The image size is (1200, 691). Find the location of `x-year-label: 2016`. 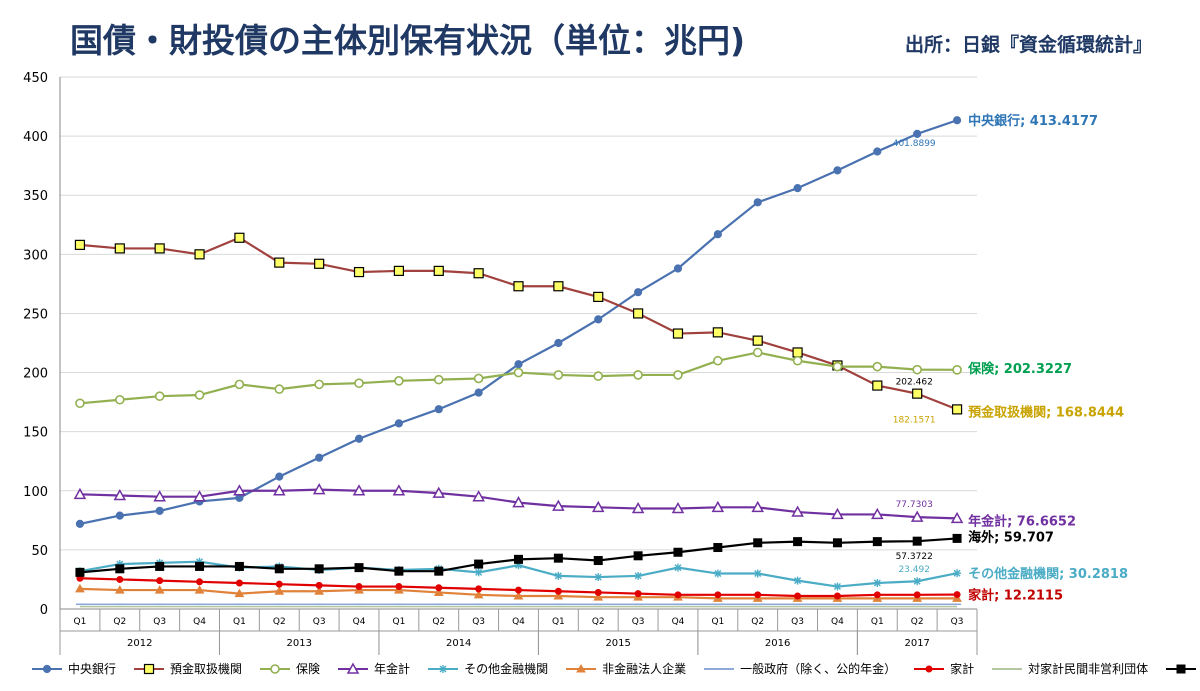

x-year-label: 2016 is located at coordinates (777, 643).